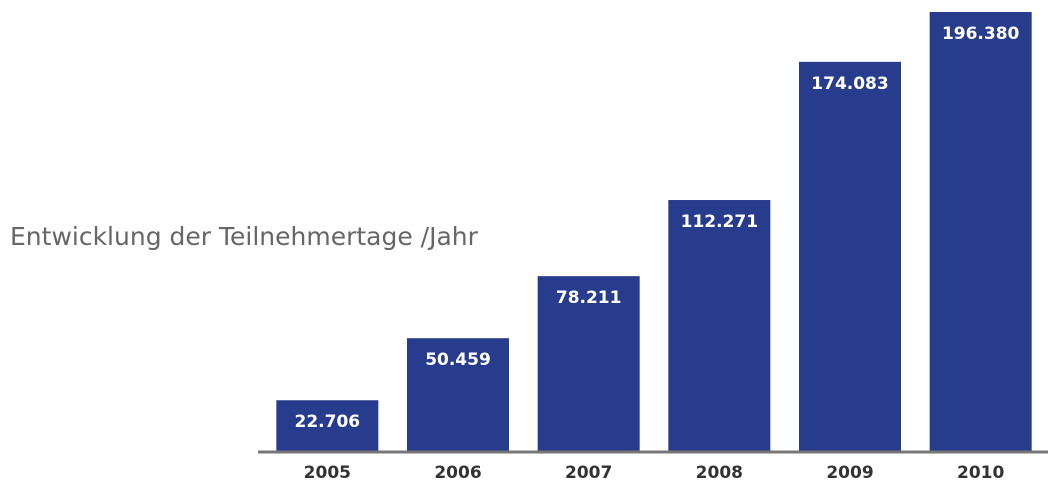 The width and height of the screenshot is (1048, 483). Describe the element at coordinates (244, 236) in the screenshot. I see `chart-title: Entwicklung der Teilnehmertage /Jahr` at that location.